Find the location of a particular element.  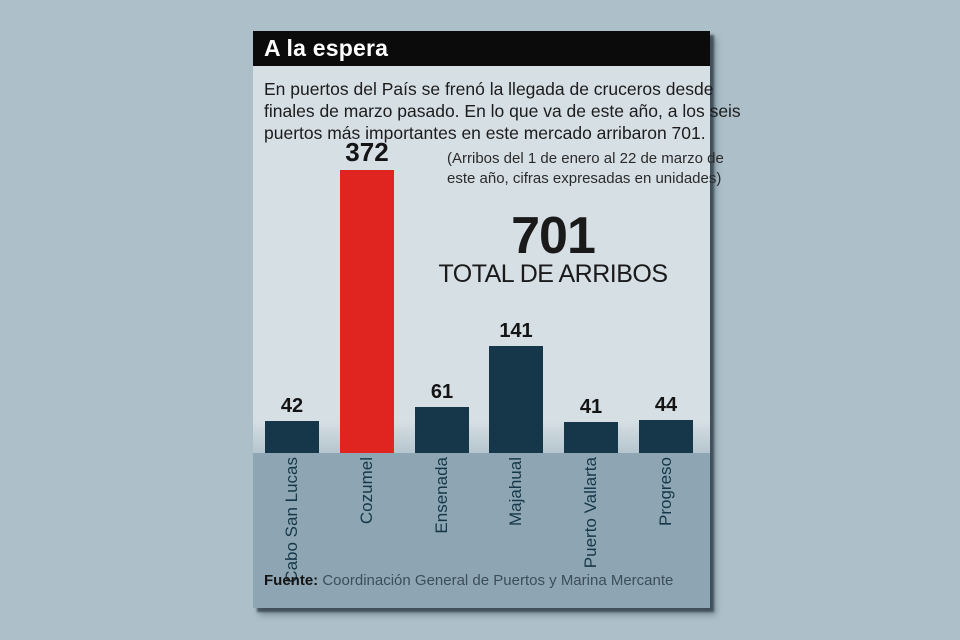

title-bar: A la espera is located at coordinates (481, 48).